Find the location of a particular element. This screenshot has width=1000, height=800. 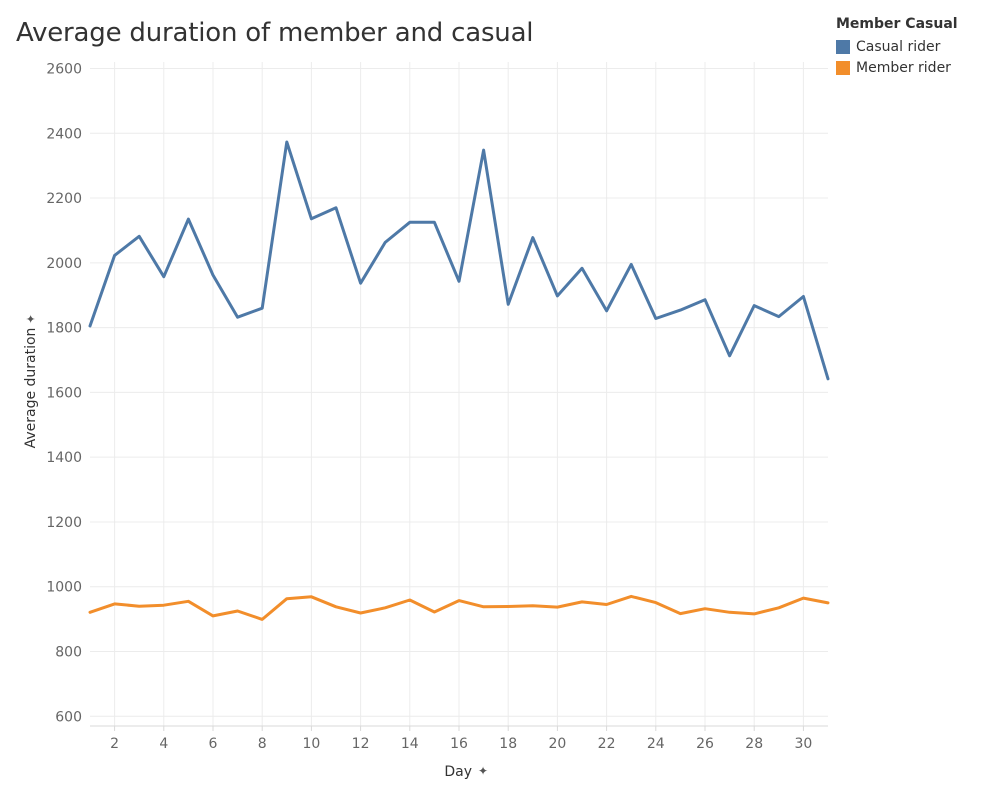

x-axis-label: Day is located at coordinates (458, 772).